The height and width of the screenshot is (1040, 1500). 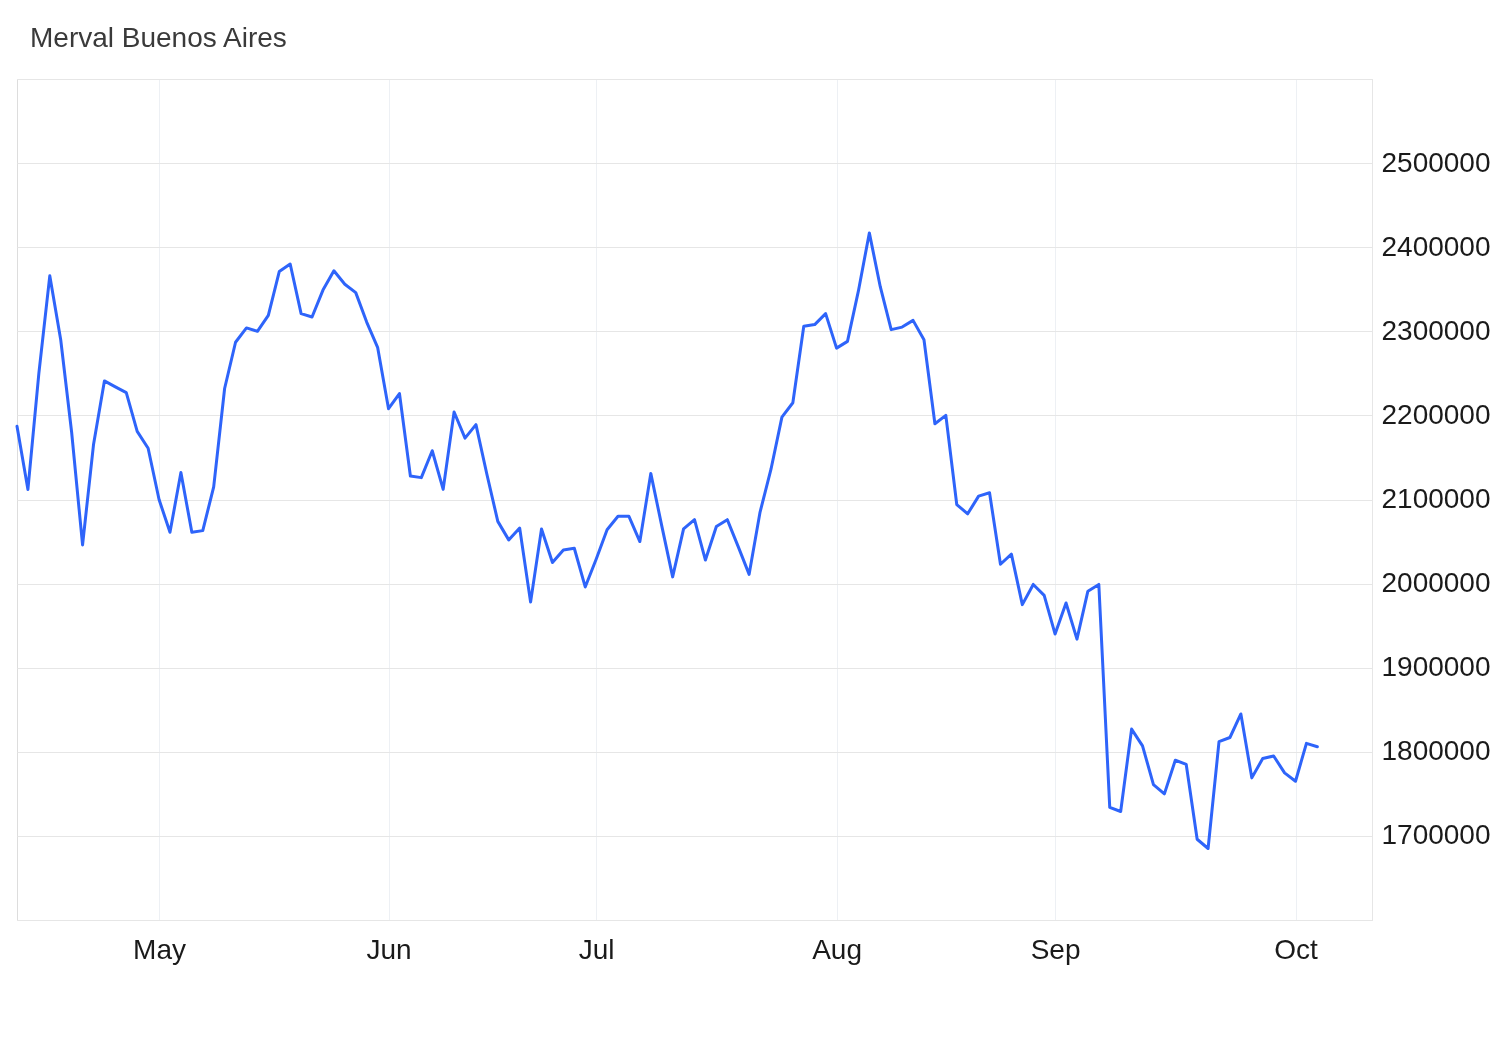 I want to click on y-tick-label: 2400000, so click(x=1436, y=246).